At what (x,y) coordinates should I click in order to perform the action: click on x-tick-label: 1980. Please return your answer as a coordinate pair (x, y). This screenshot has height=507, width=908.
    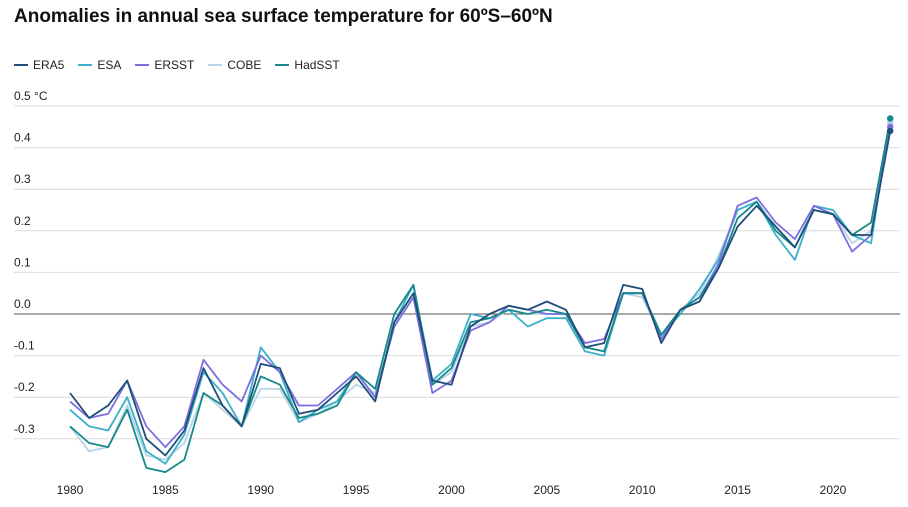
    Looking at the image, I should click on (70, 490).